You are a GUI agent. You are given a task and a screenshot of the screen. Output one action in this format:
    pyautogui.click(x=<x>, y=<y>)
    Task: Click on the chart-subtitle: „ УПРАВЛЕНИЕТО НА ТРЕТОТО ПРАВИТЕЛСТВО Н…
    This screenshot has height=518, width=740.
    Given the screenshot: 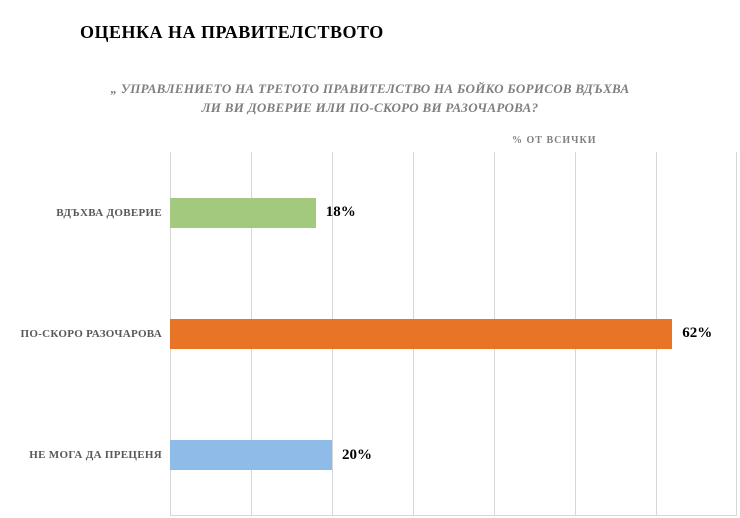 What is the action you would take?
    pyautogui.click(x=370, y=99)
    